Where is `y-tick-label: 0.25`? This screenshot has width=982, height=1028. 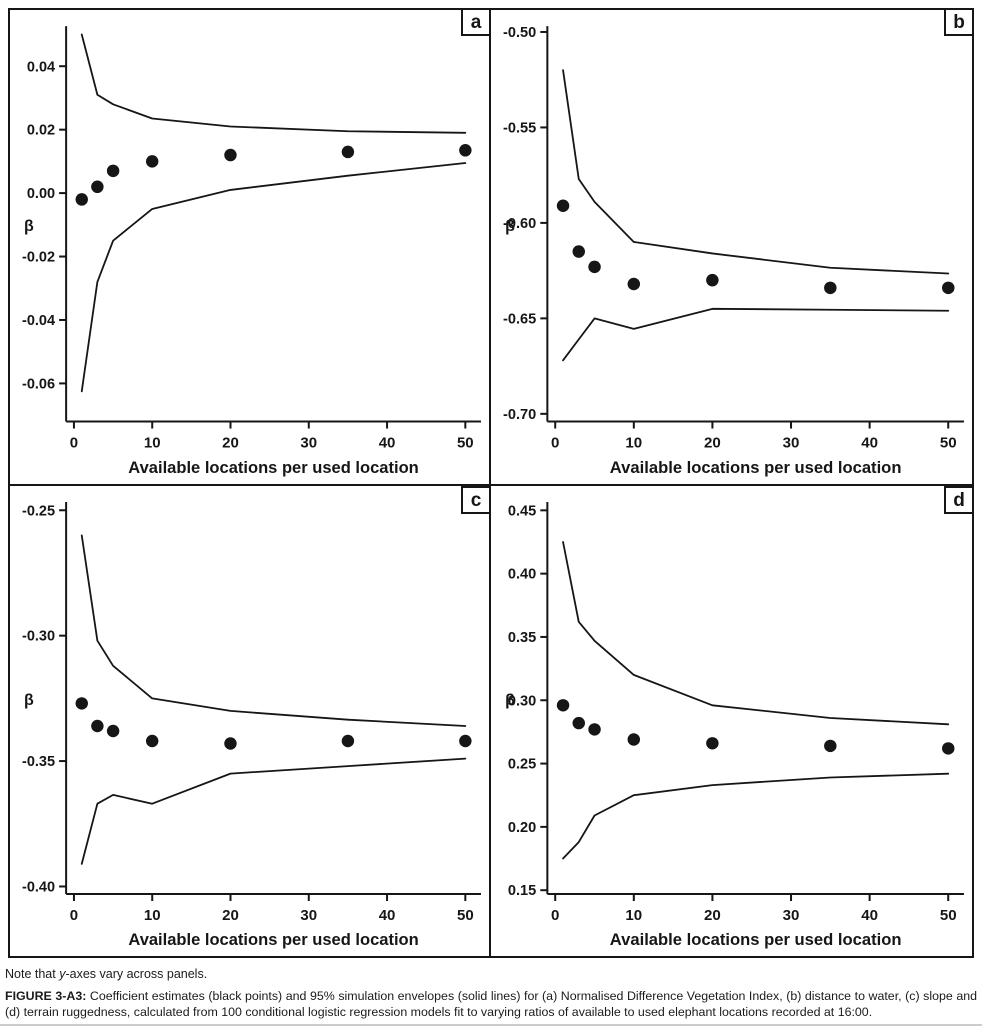
y-tick-label: 0.25 is located at coordinates (522, 765).